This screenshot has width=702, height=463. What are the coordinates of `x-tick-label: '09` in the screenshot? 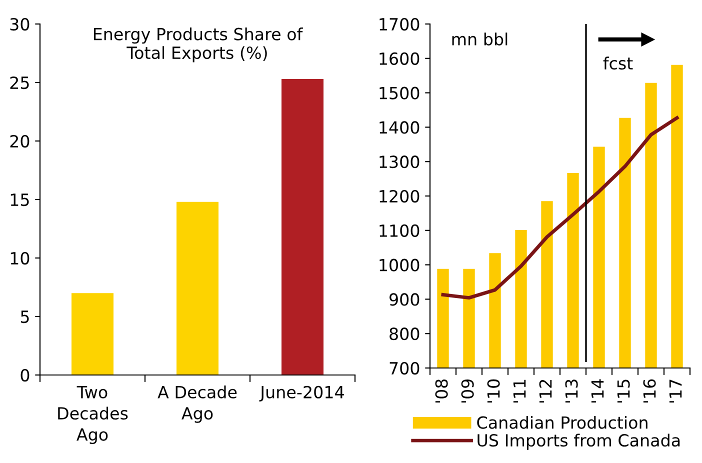 It's located at (467, 391).